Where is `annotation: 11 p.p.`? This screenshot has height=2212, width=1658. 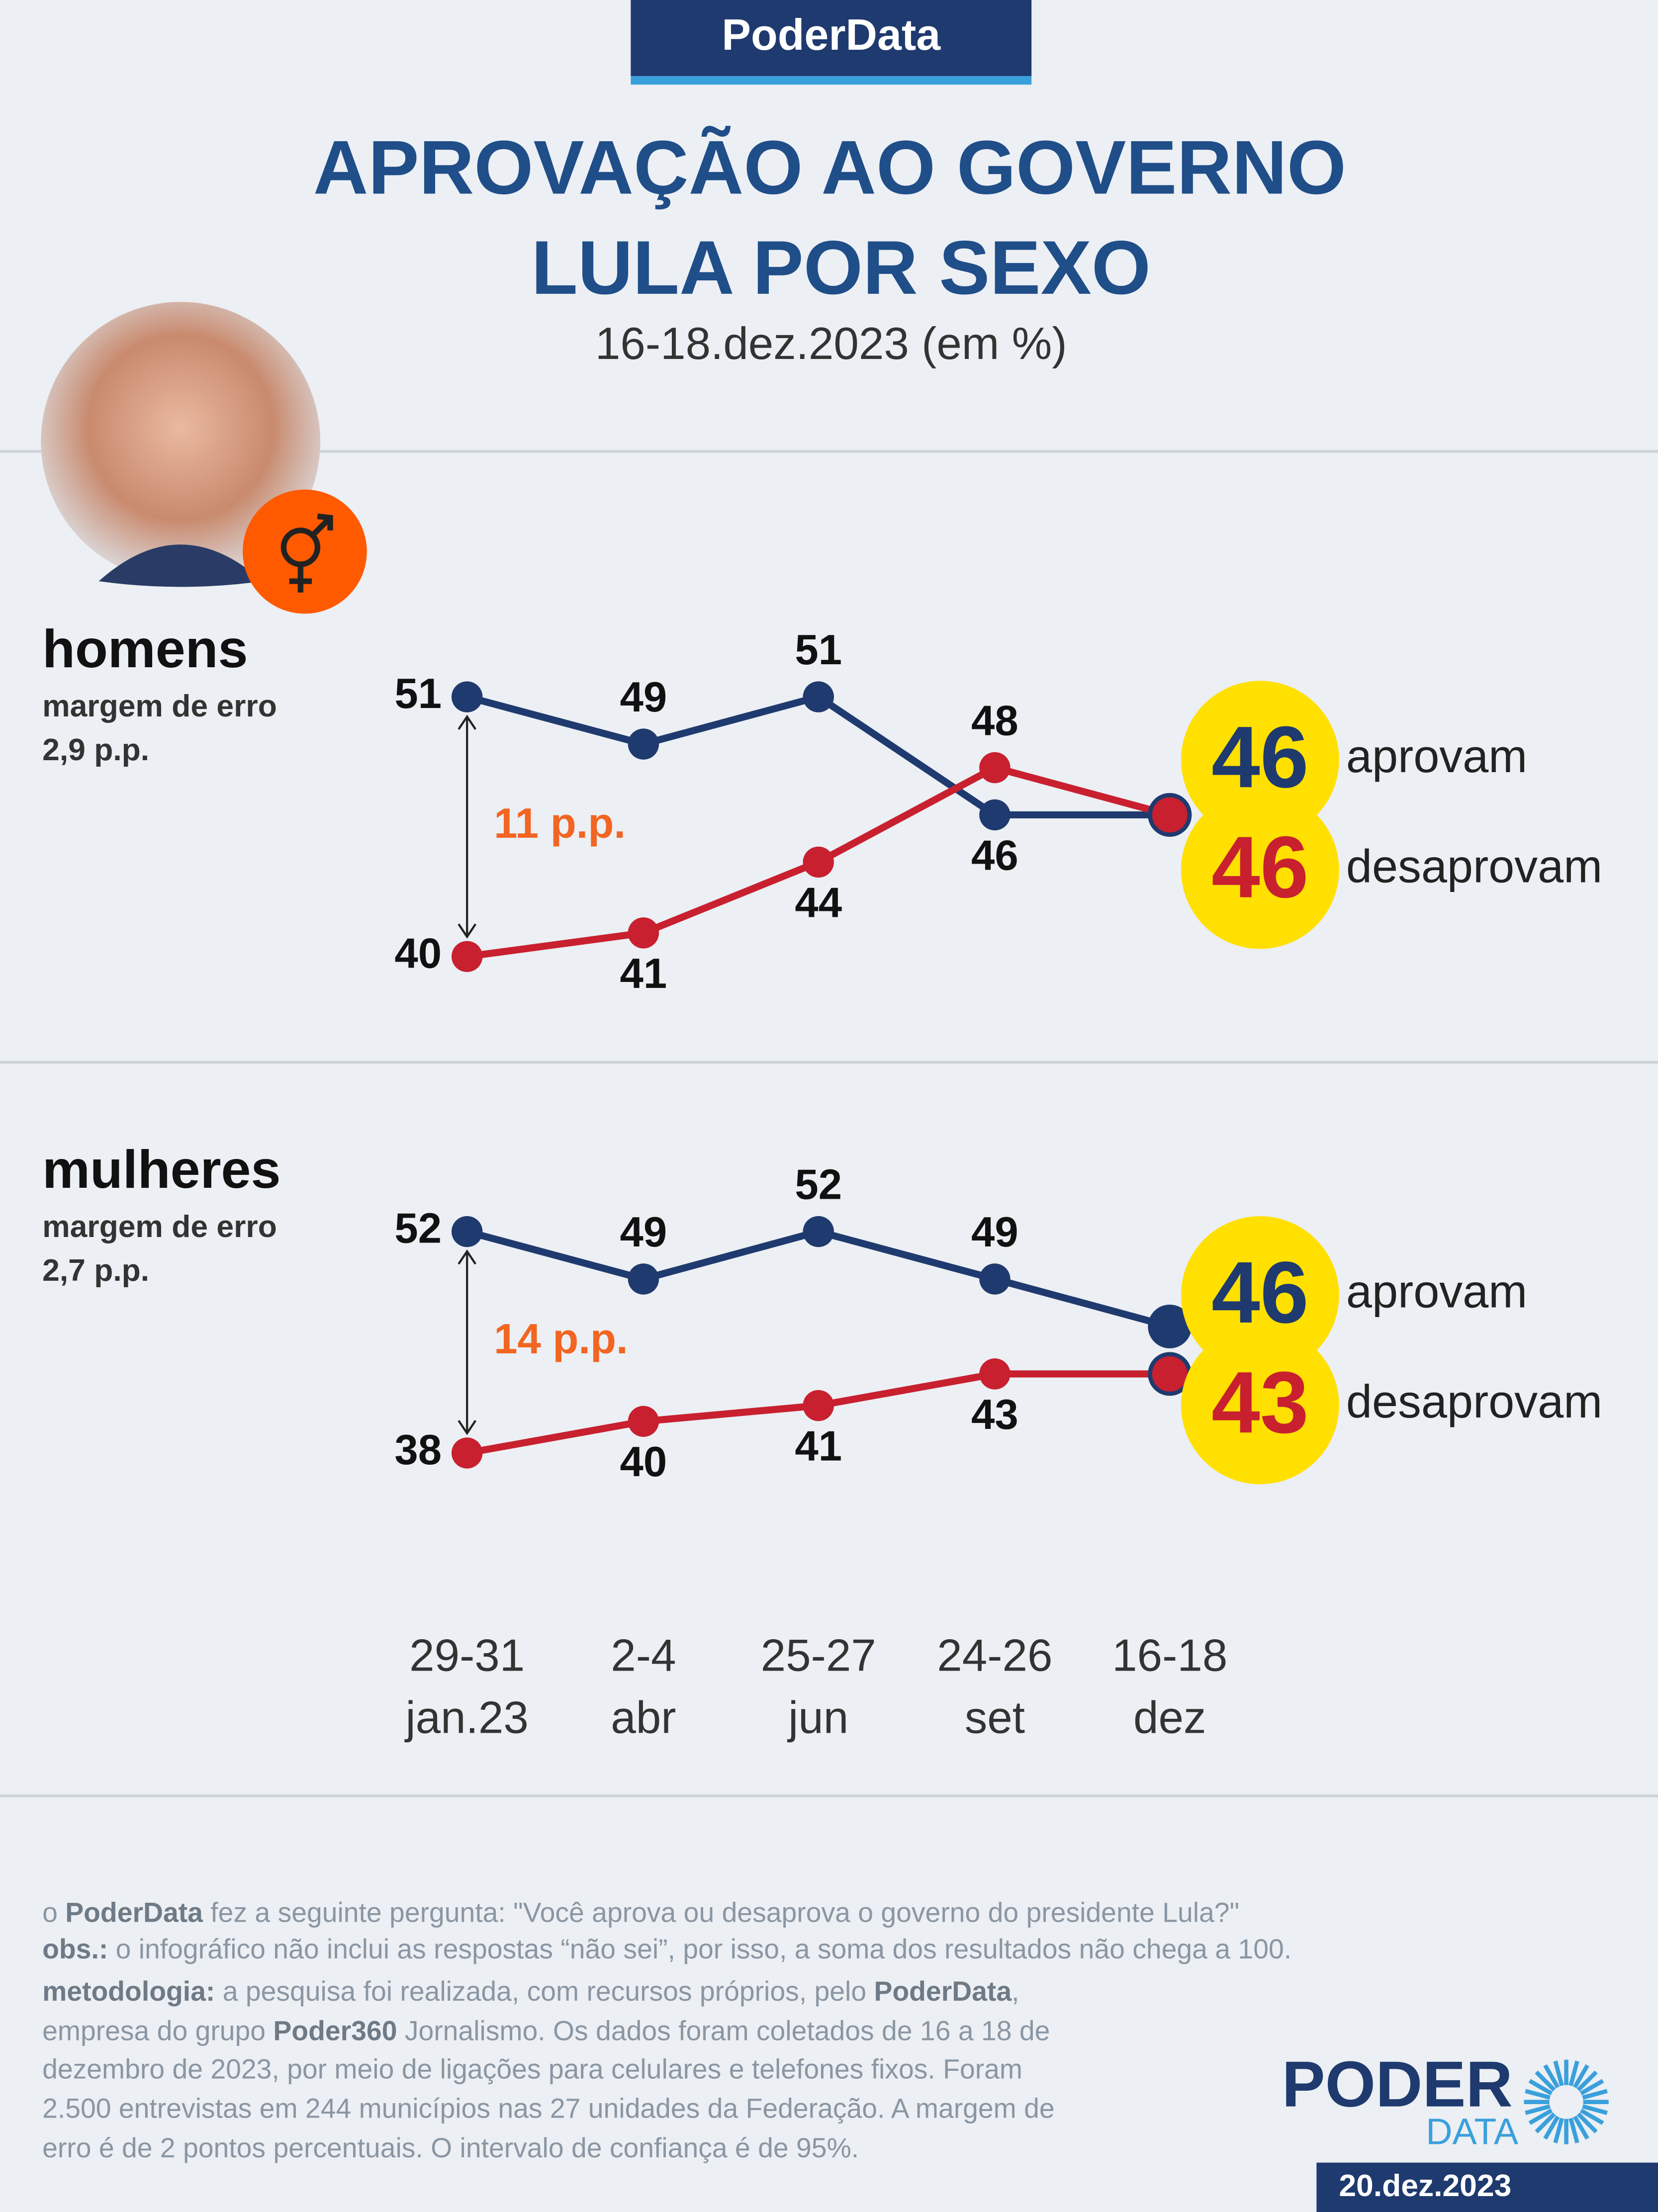
annotation: 11 p.p. is located at coordinates (560, 823).